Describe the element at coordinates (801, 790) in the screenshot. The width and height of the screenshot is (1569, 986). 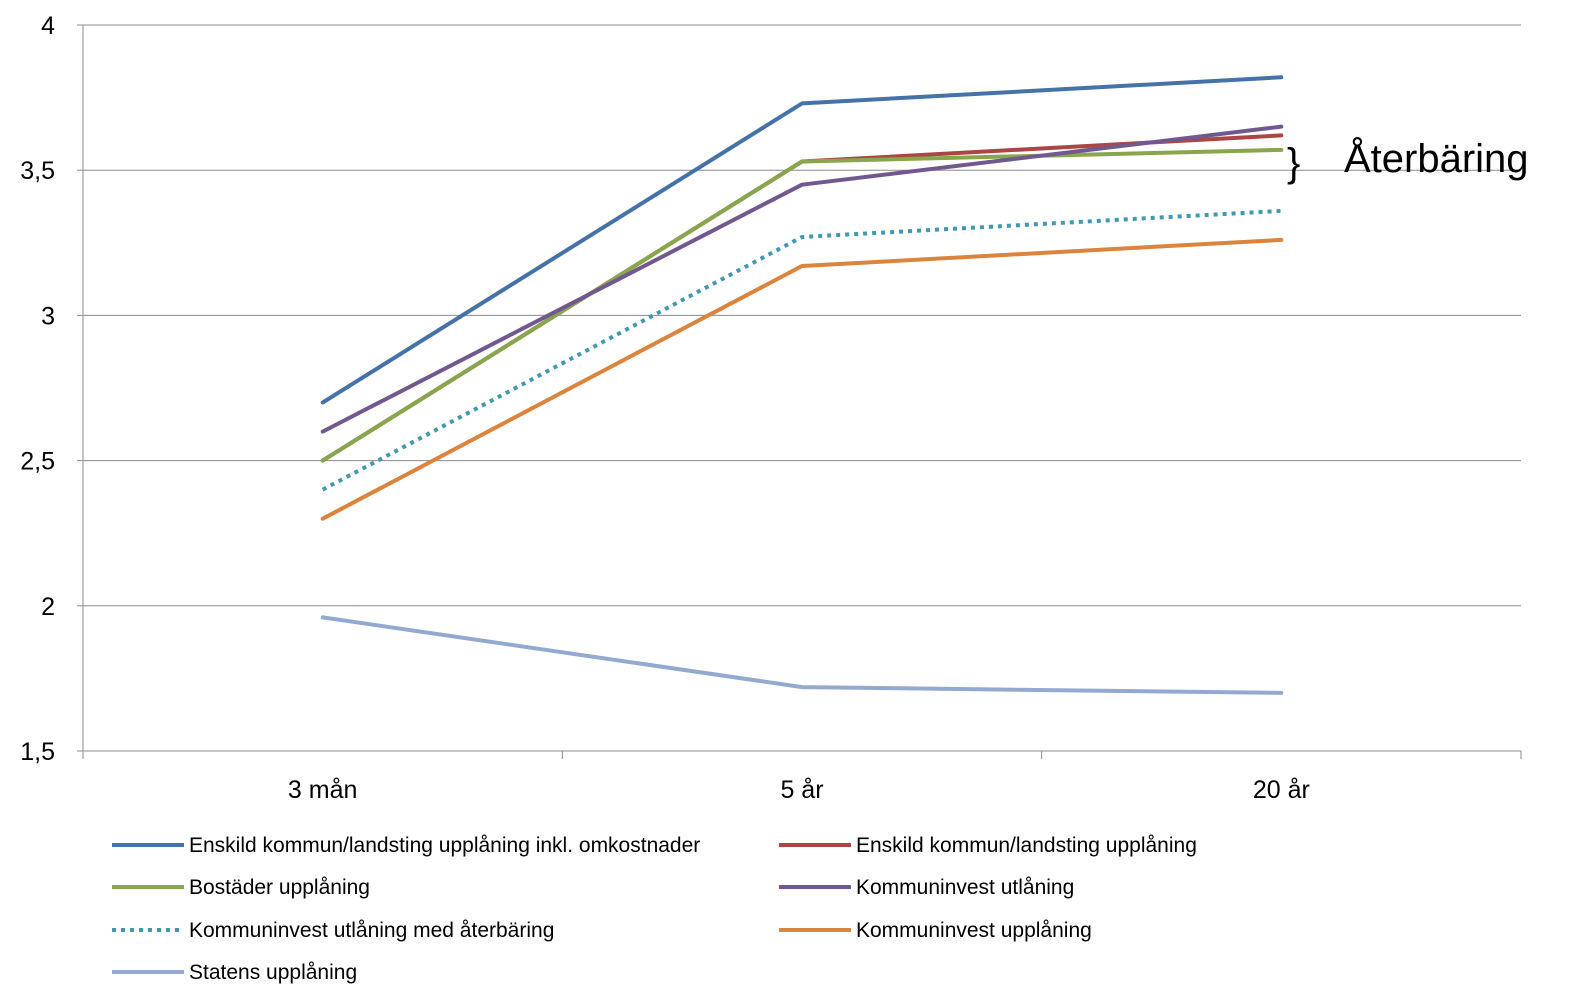
I see `x-tick-label: 5 år` at that location.